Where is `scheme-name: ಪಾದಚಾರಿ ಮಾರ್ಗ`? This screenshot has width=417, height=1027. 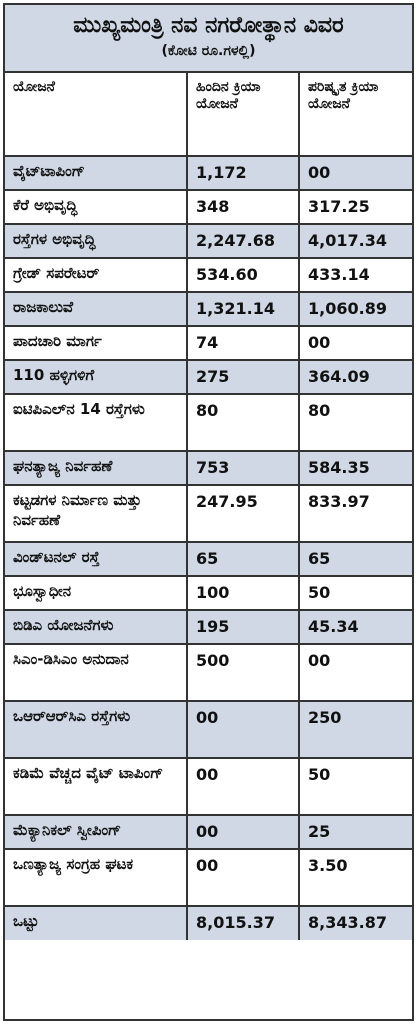
scheme-name: ಪಾದಚಾರಿ ಮಾರ್ಗ is located at coordinates (96, 343).